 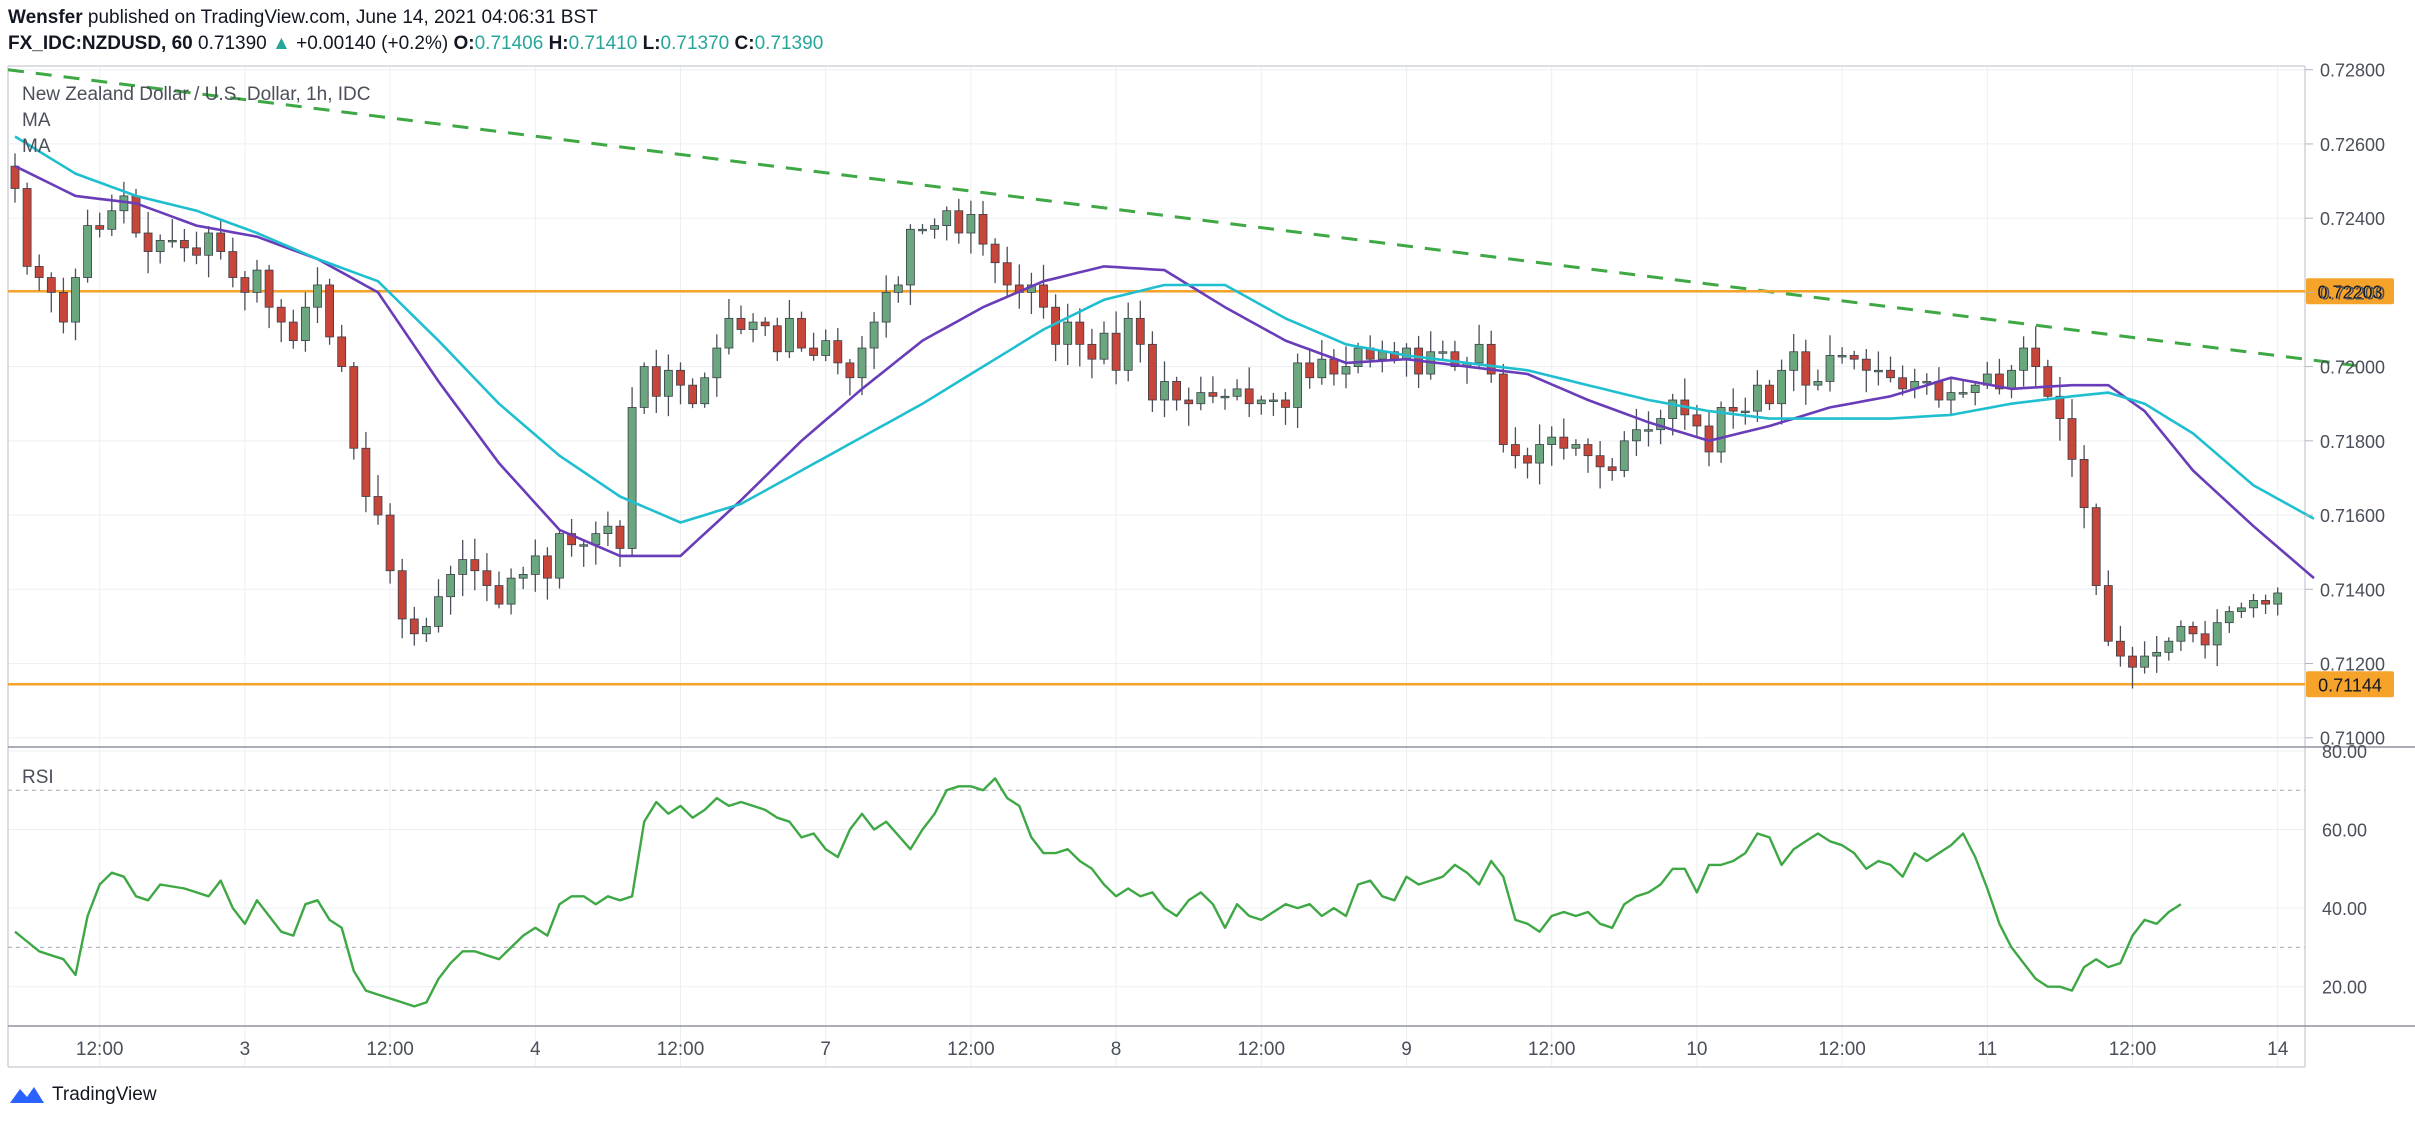 I want to click on symbol-label: FX_IDC:NZDUSD, 60, so click(x=100, y=43).